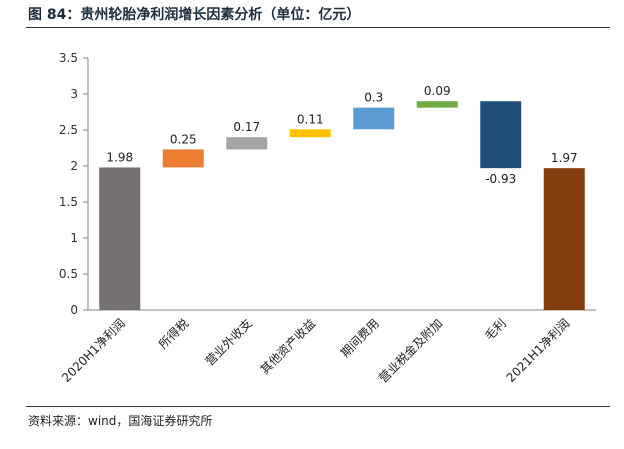 This screenshot has height=449, width=624. Describe the element at coordinates (120, 421) in the screenshot. I see `source-note: 资料来源：wind，国海证券研究所` at that location.